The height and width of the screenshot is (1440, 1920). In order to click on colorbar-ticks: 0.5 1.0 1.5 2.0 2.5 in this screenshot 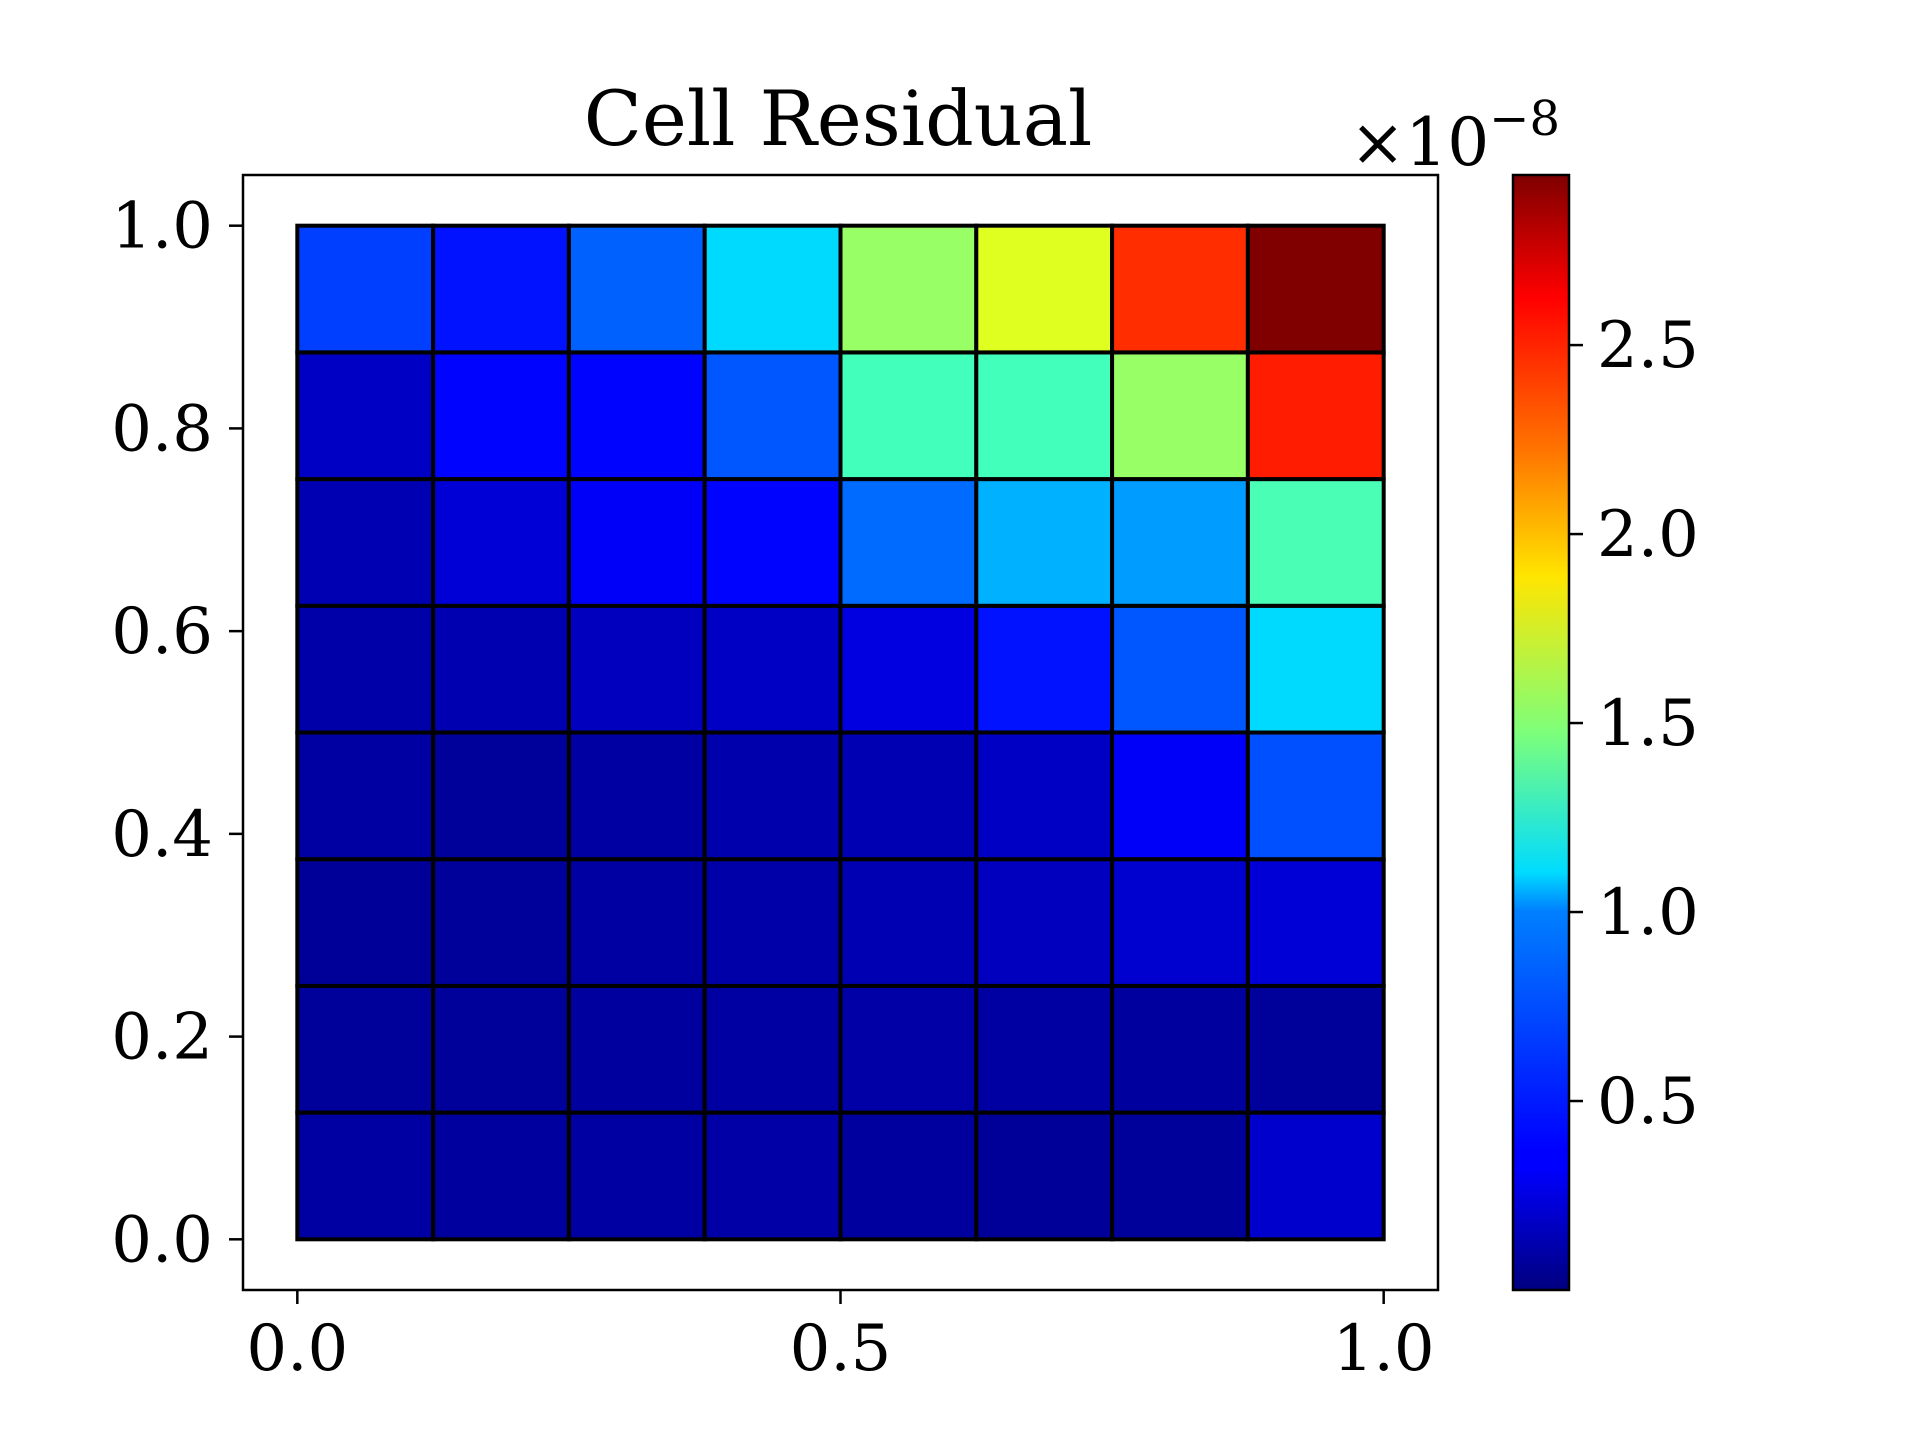, I will do `click(1634, 724)`.